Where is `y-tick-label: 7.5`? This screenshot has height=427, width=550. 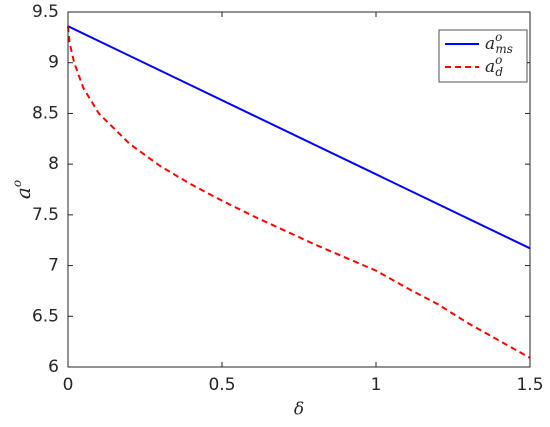
y-tick-label: 7.5 is located at coordinates (45, 215).